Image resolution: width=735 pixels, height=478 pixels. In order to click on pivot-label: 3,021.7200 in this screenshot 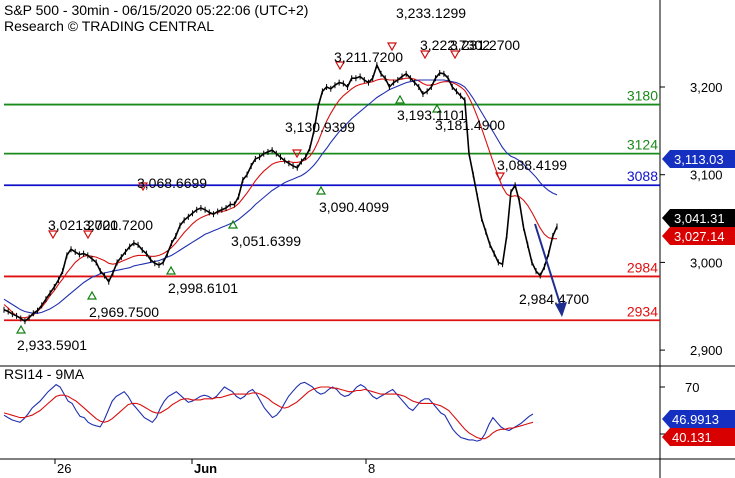, I will do `click(118, 225)`.